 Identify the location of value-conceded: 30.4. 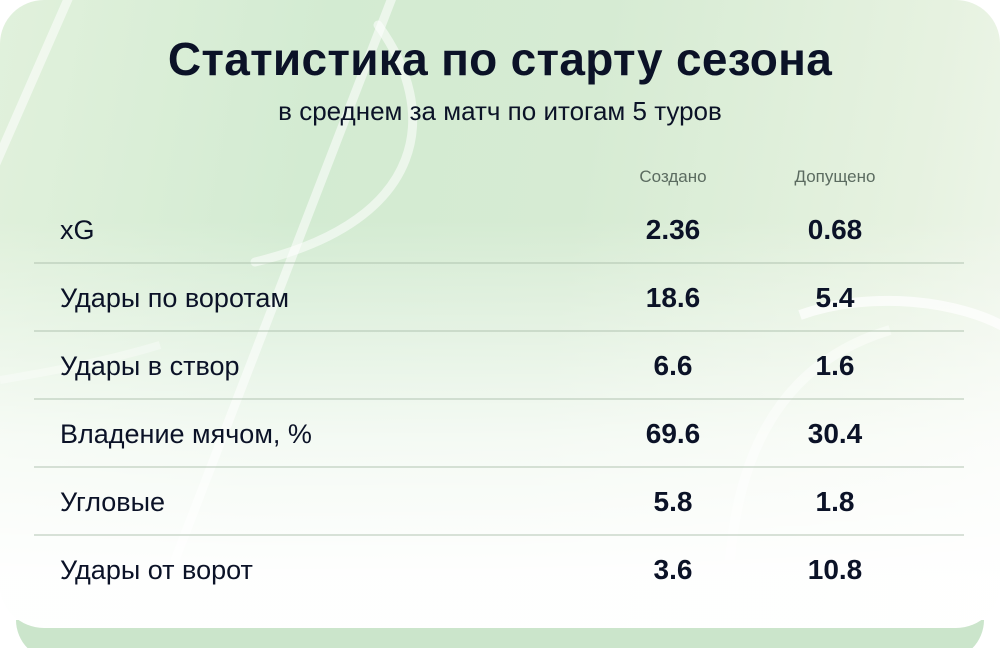
(835, 433).